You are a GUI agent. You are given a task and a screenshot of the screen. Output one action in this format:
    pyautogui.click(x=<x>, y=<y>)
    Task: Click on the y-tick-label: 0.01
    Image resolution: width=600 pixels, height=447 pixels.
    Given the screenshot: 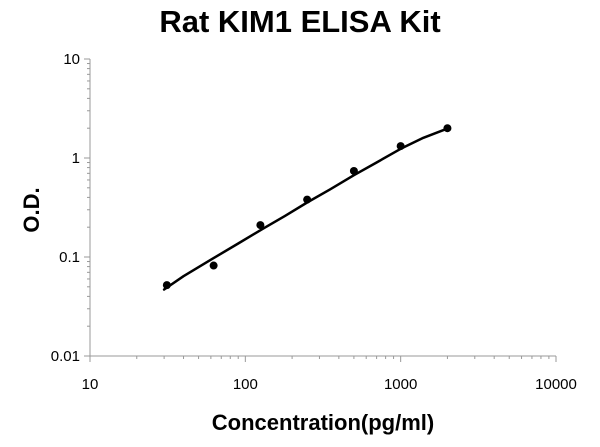 What is the action you would take?
    pyautogui.click(x=65, y=356)
    